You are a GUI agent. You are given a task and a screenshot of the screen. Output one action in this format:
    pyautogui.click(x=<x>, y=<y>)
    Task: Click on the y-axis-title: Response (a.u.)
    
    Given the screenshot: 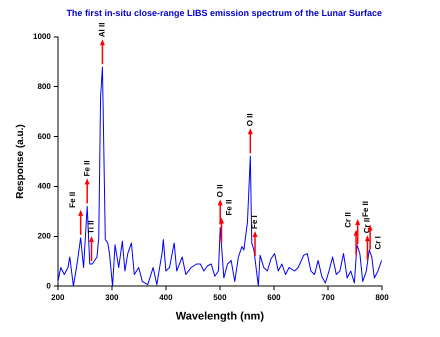 What is the action you would take?
    pyautogui.click(x=20, y=161)
    